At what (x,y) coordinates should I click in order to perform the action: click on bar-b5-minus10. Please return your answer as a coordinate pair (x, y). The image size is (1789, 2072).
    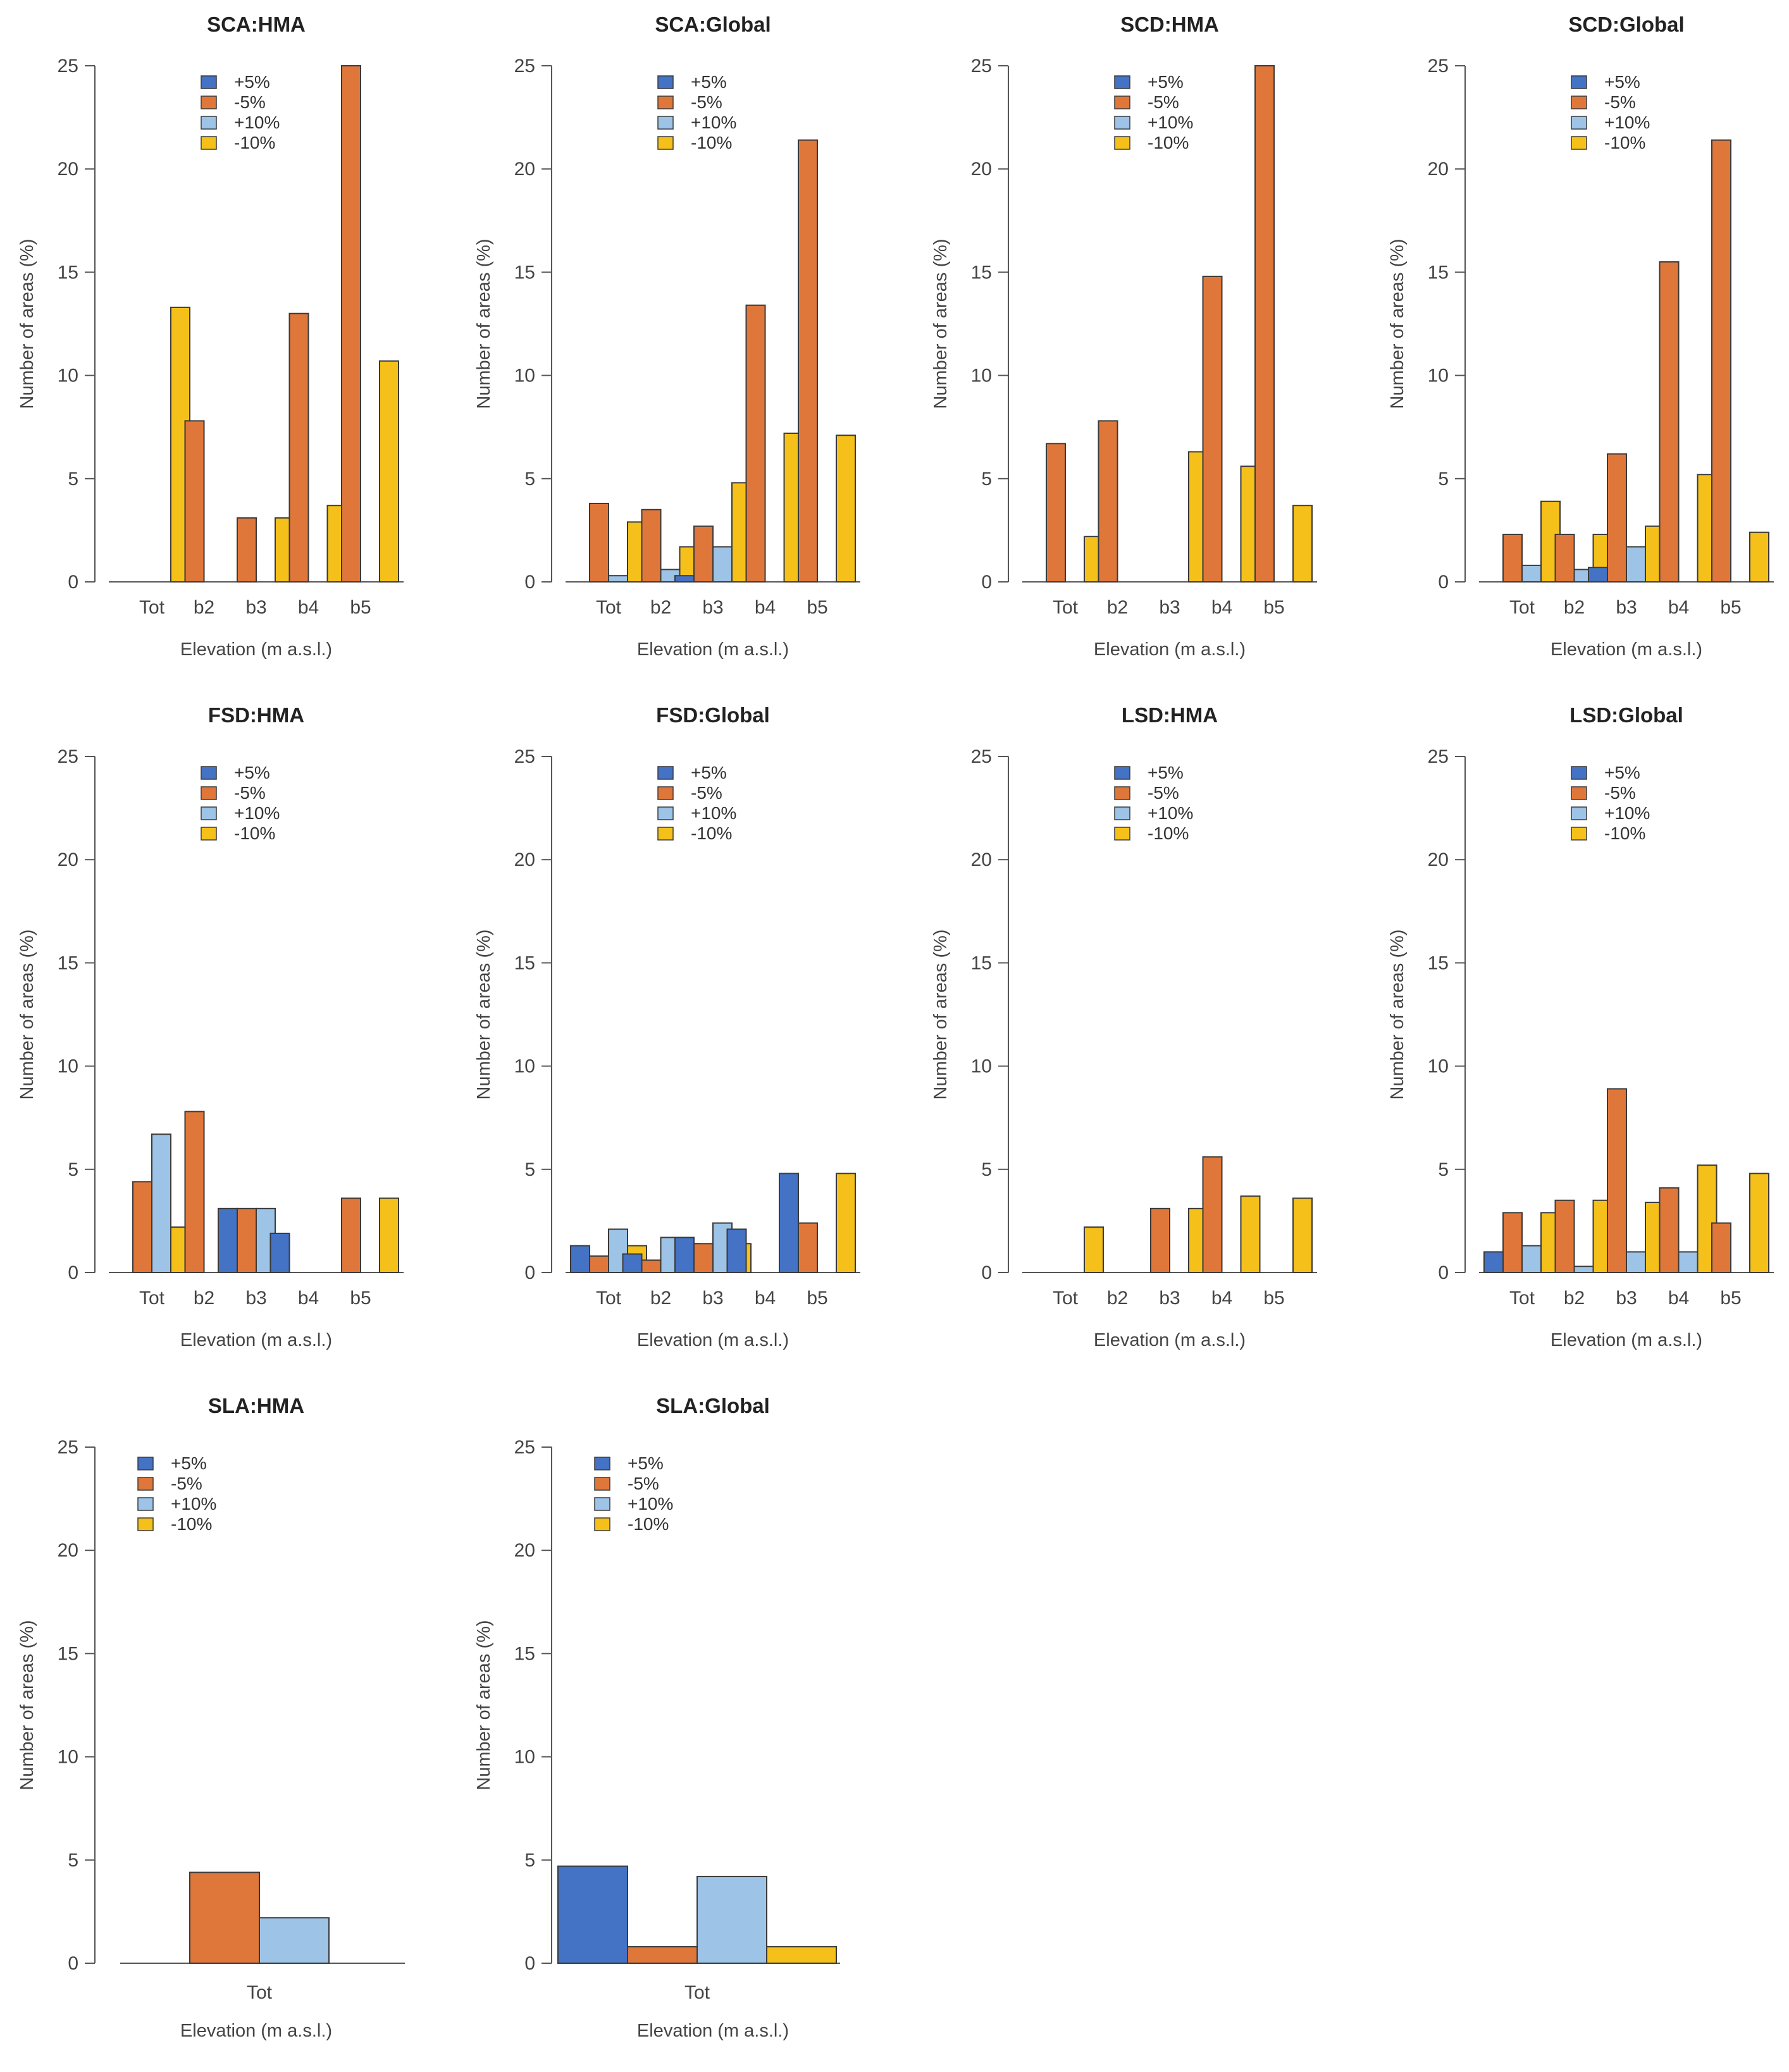
    Looking at the image, I should click on (1759, 1223).